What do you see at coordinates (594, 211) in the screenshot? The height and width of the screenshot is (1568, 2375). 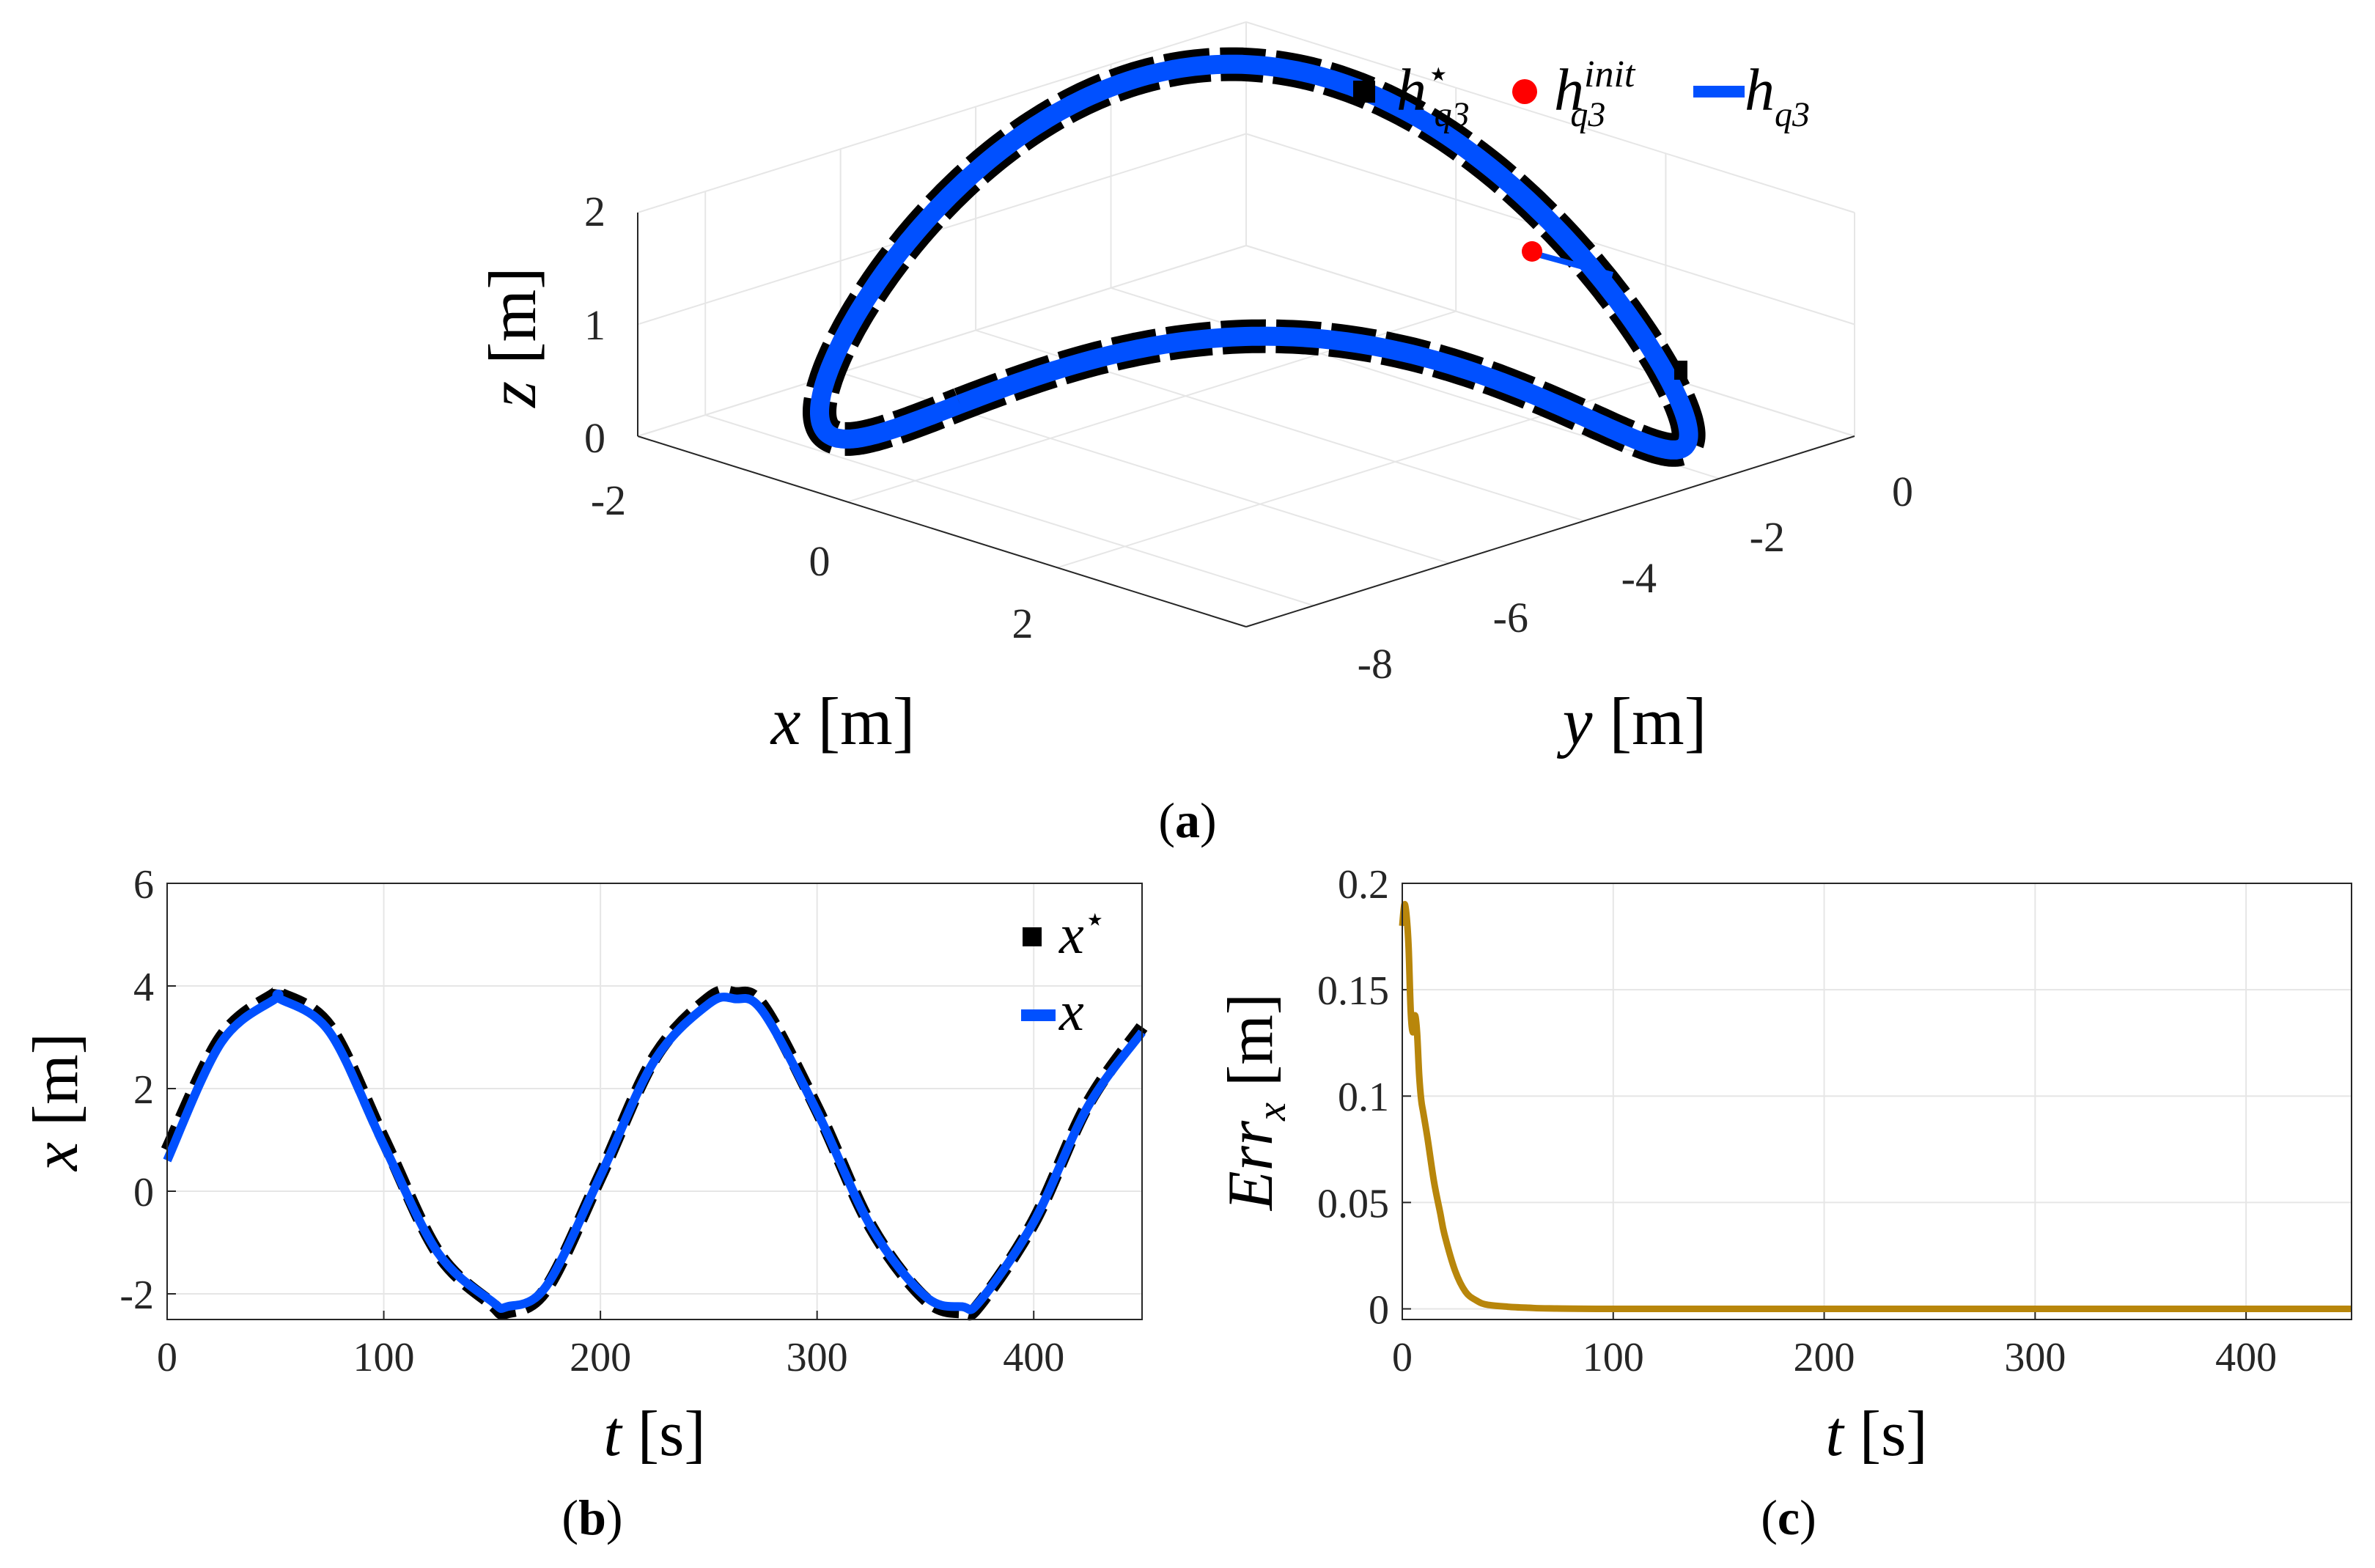 I see `z-tick-label: 2` at bounding box center [594, 211].